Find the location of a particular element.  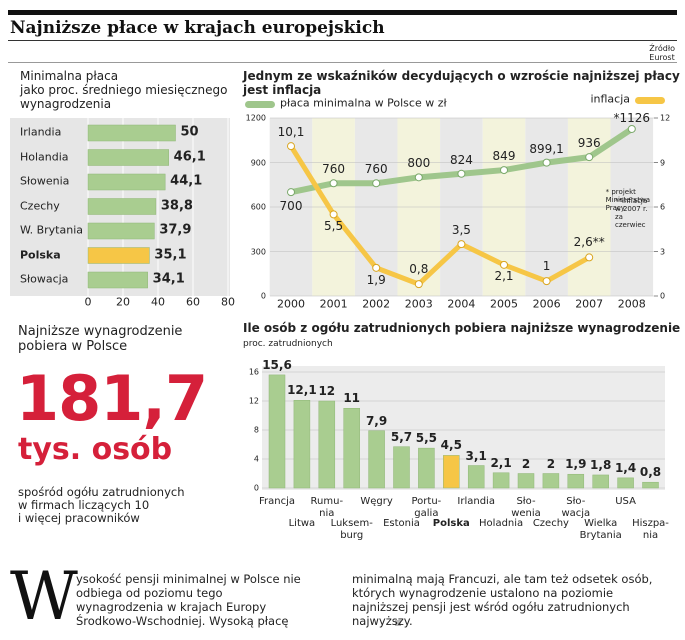

value-label: 12 is located at coordinates (327, 391).